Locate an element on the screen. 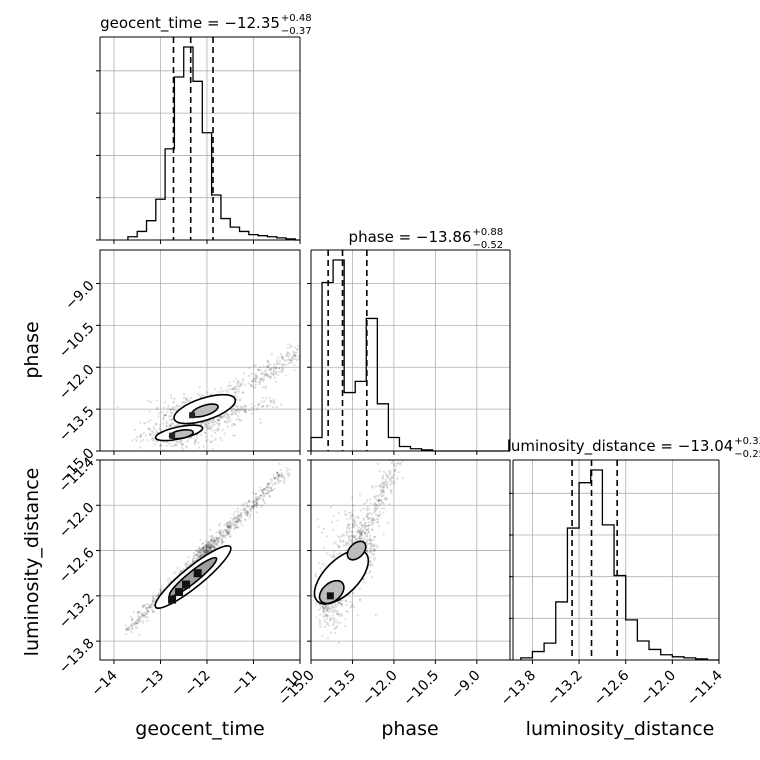 This screenshot has height=760, width=760. panel-title-text: luminosity_distance = −13.04 is located at coordinates (620, 446).